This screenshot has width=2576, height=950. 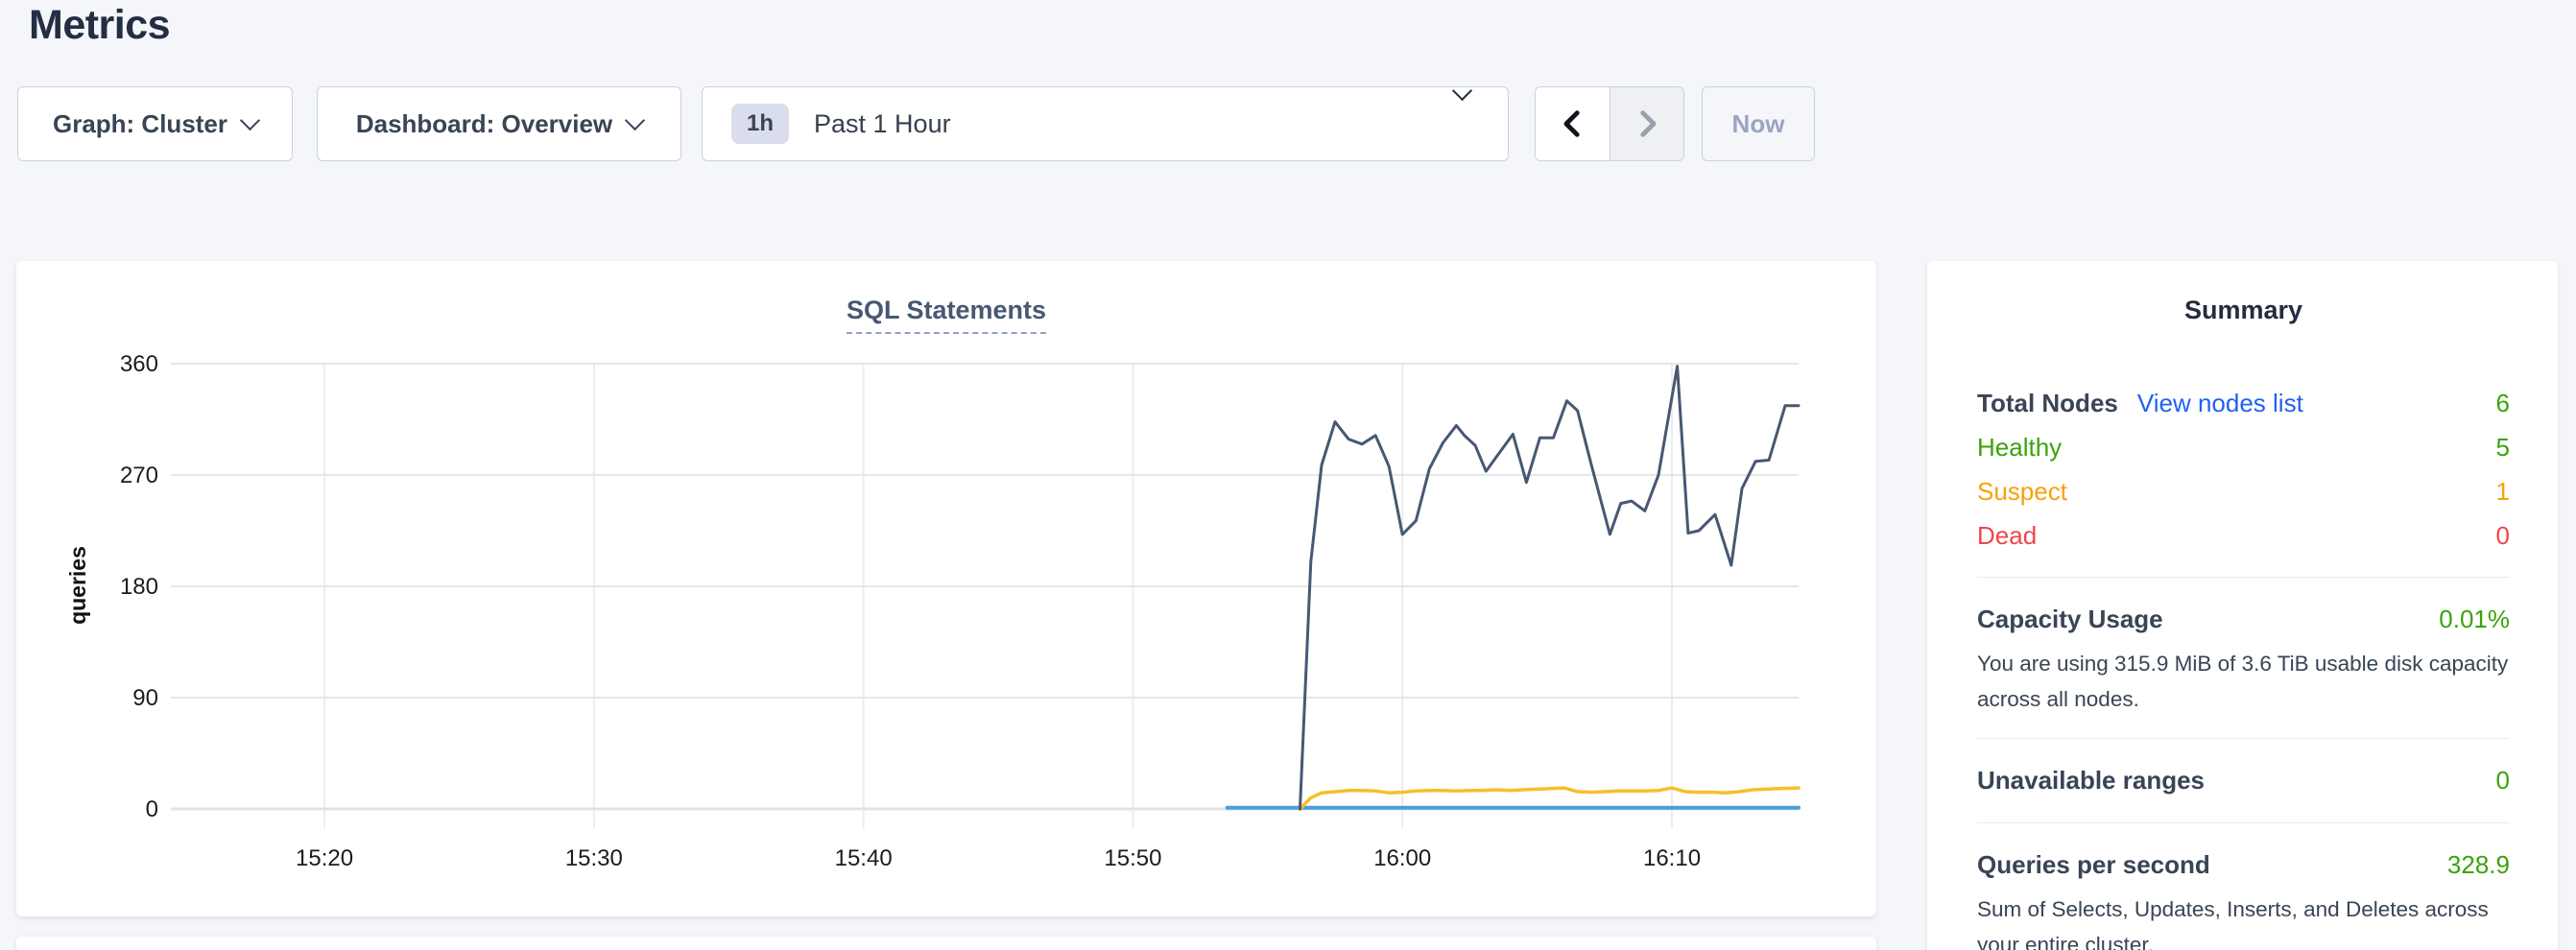 I want to click on suspect-value: 1, so click(x=2502, y=491).